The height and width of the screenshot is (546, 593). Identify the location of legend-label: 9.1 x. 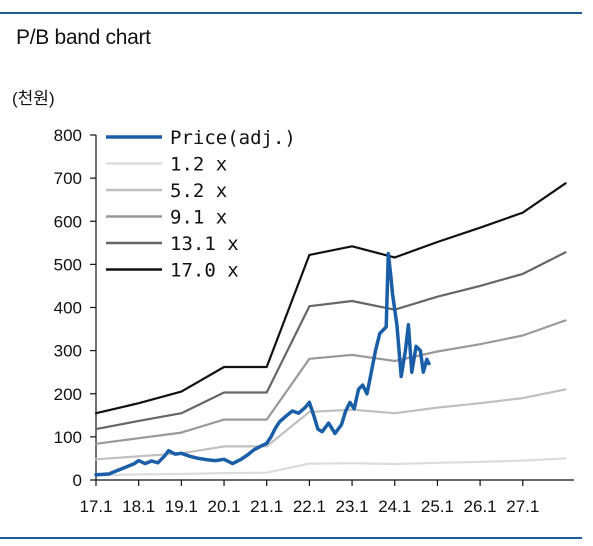
(198, 218).